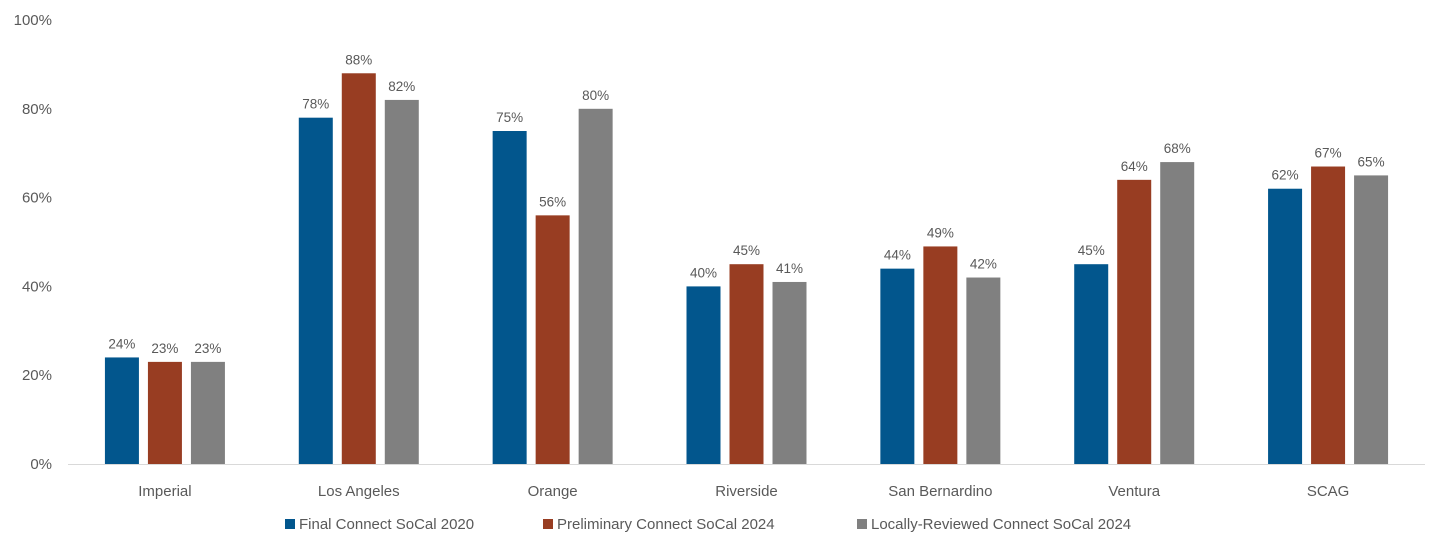 This screenshot has width=1435, height=537. What do you see at coordinates (1134, 491) in the screenshot?
I see `x-tick-label: Ventura` at bounding box center [1134, 491].